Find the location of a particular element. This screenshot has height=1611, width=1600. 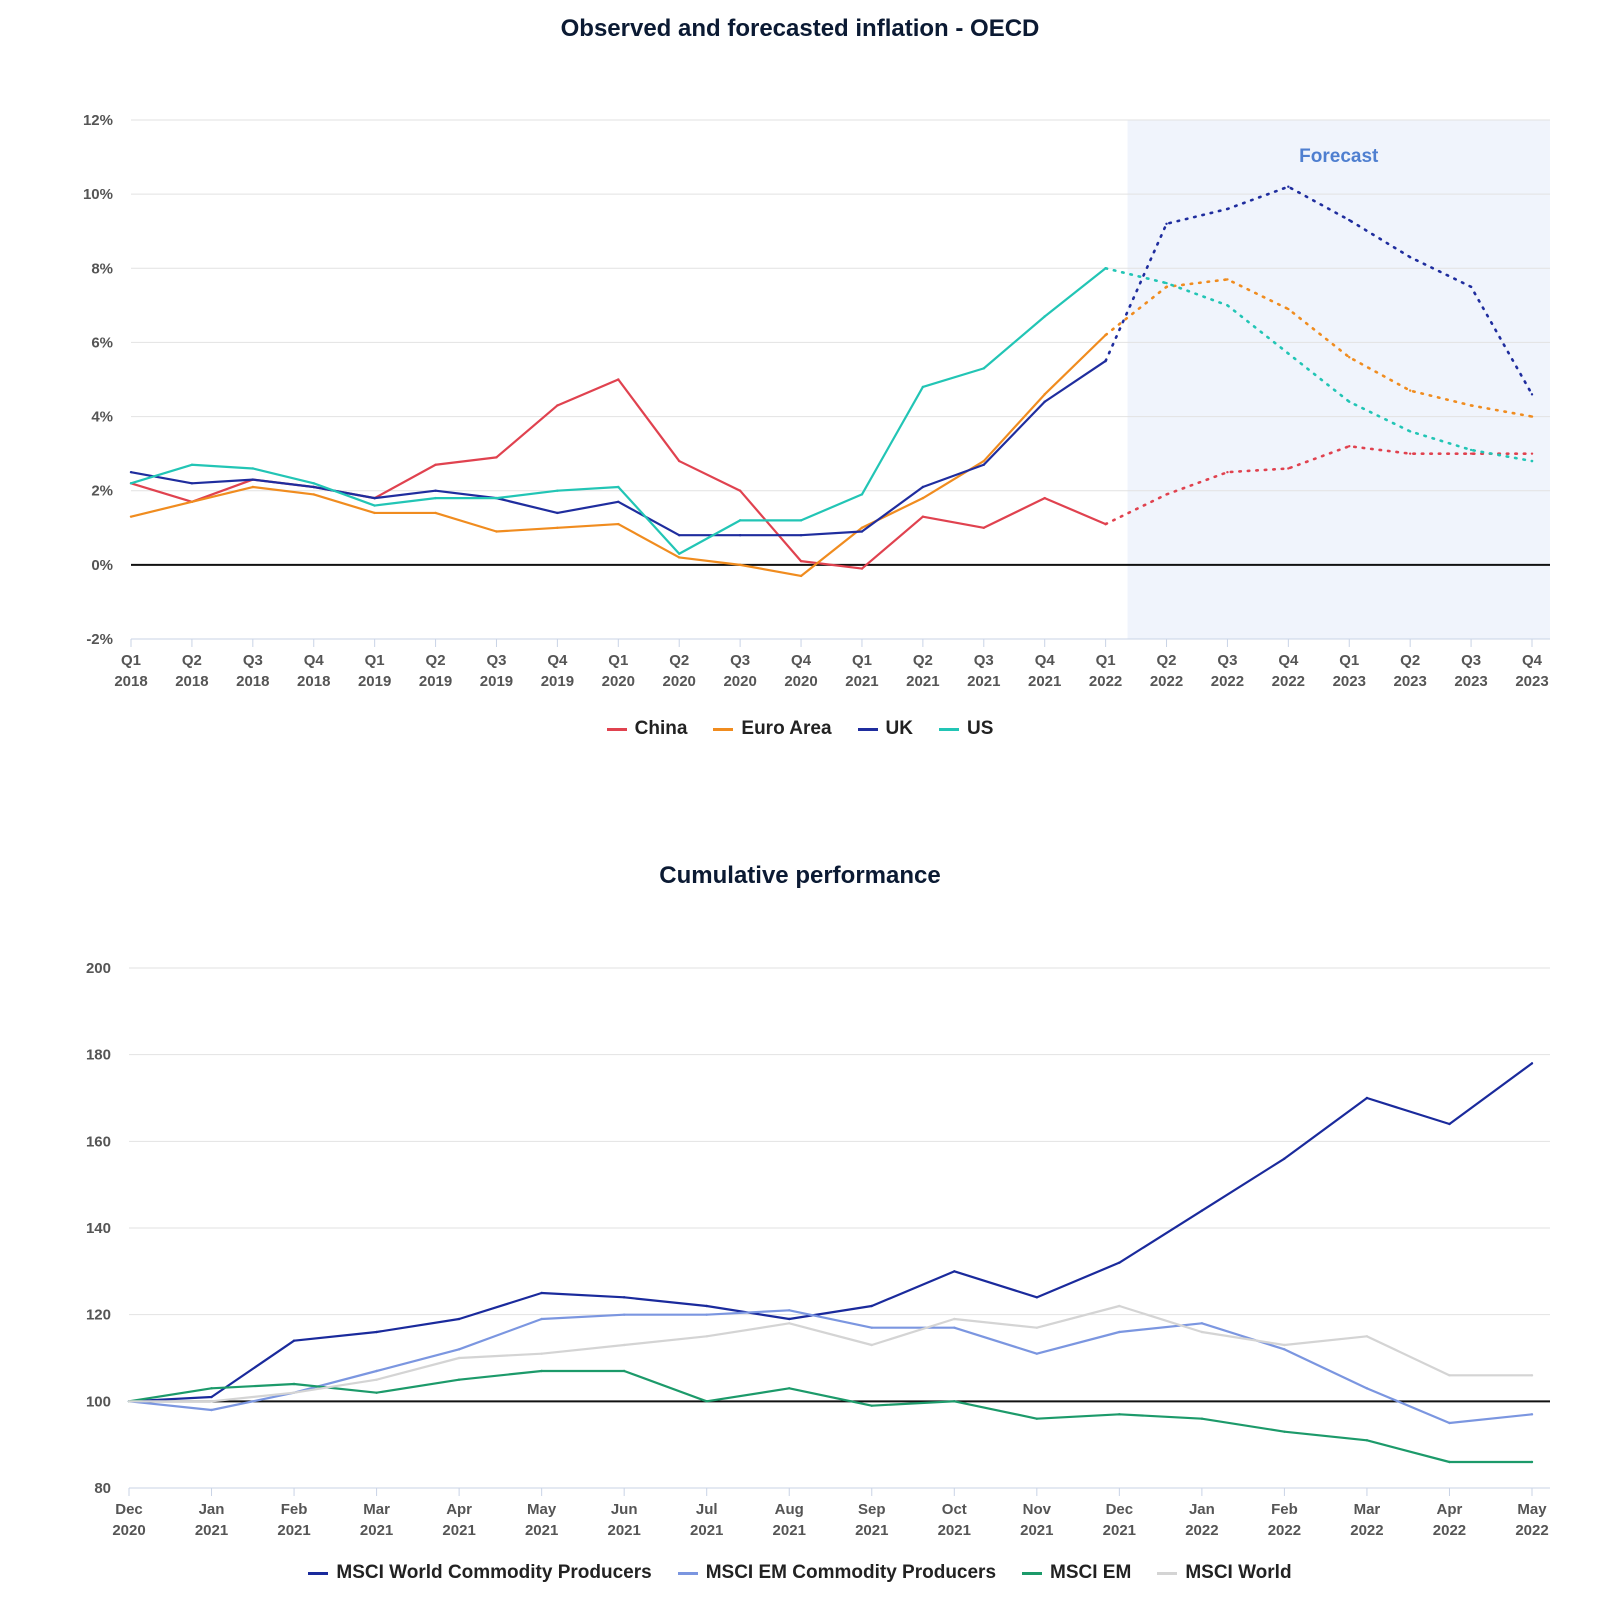

legend-label: MSCI EM Commodity Producers is located at coordinates (851, 1572).